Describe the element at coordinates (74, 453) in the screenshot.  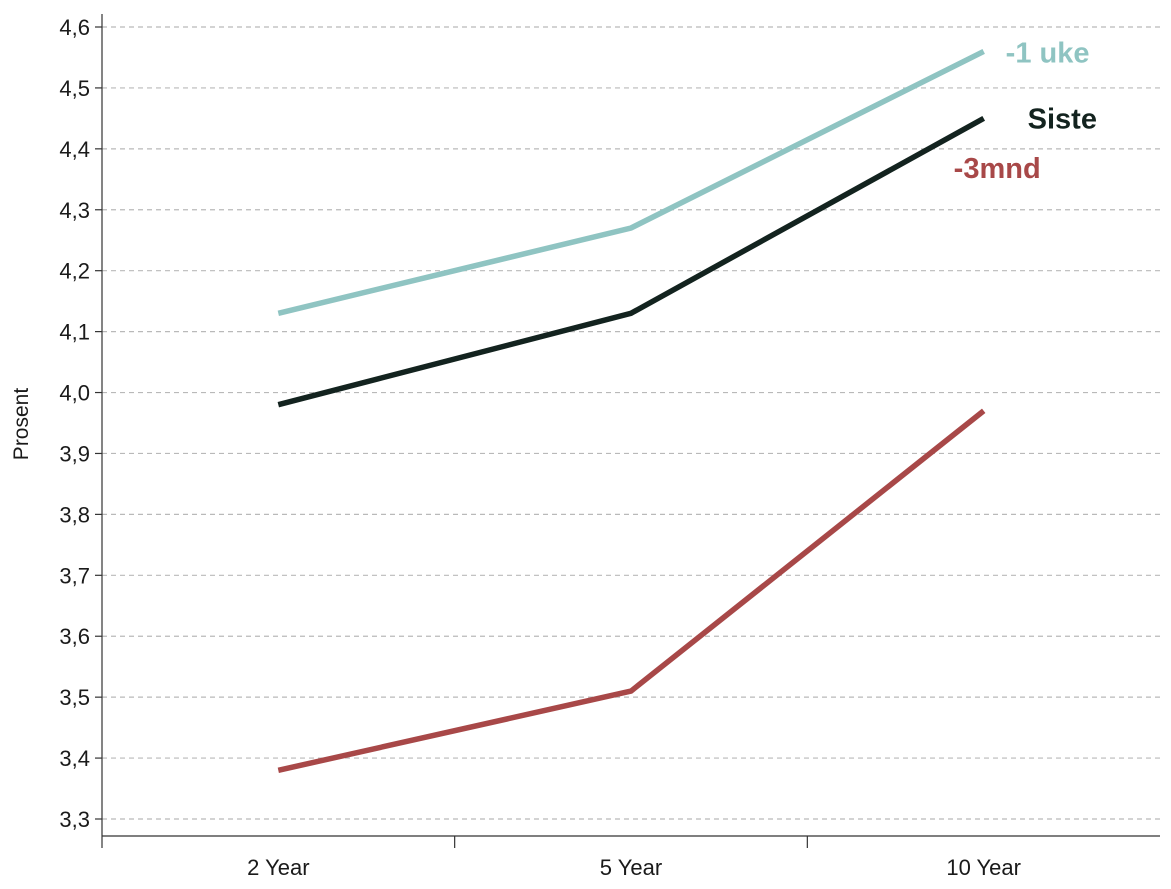
I see `y-tick-label: 3,9` at that location.